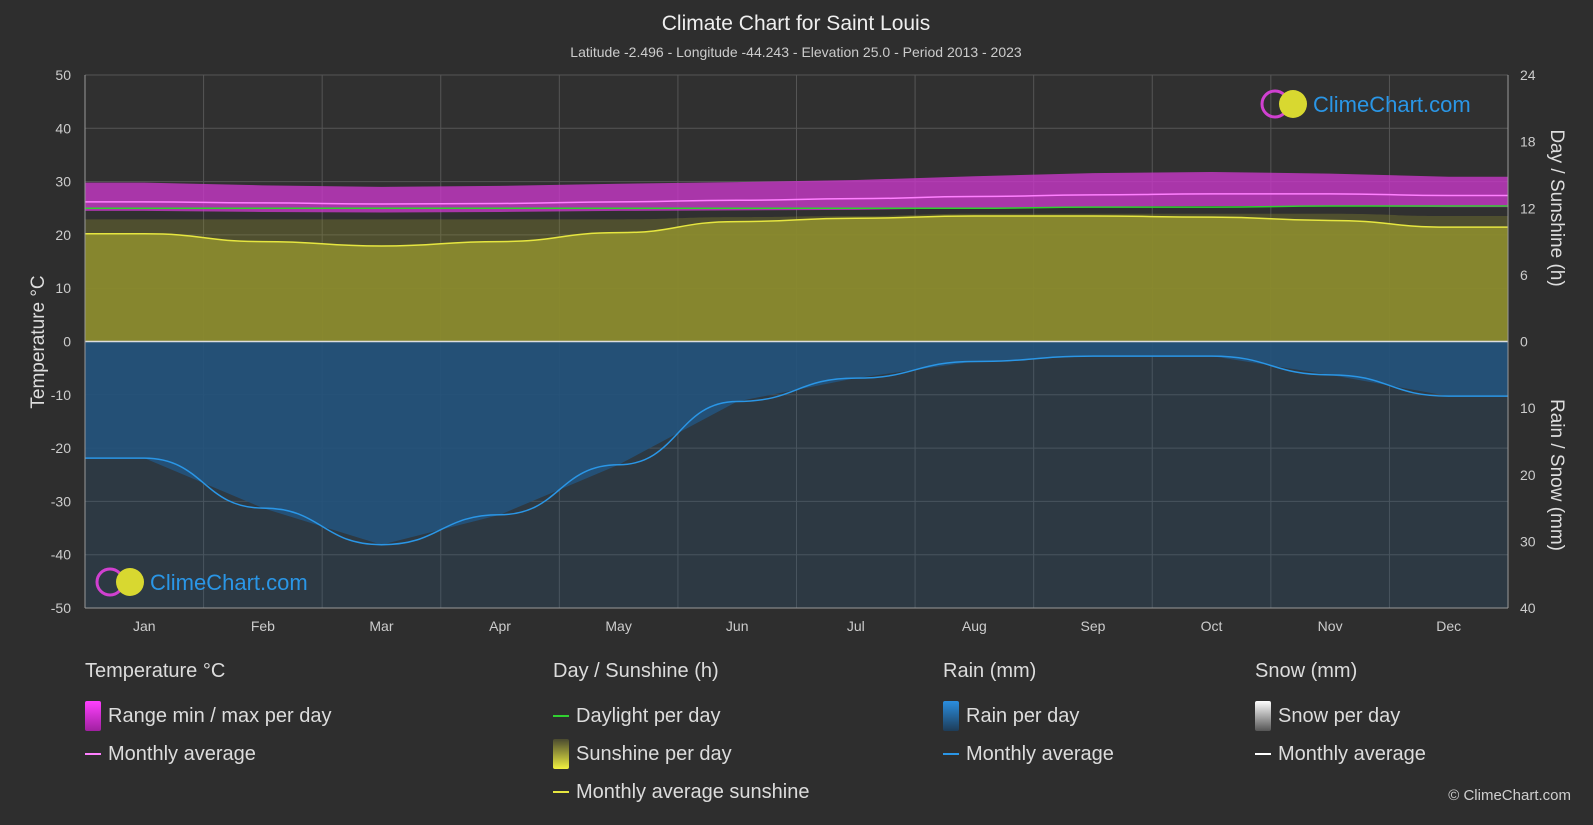 The image size is (1593, 825). I want to click on y-right-top-tick-label: 12, so click(1528, 208).